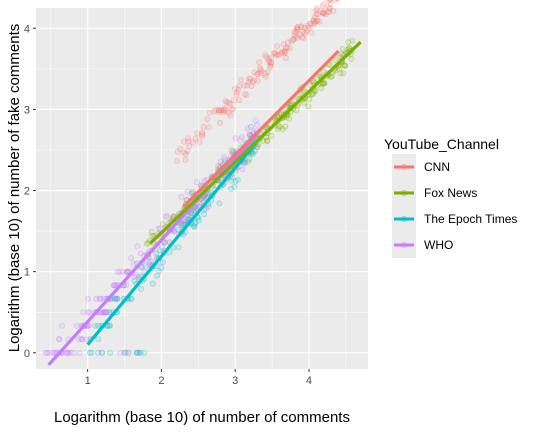 The image size is (536, 433). Describe the element at coordinates (470, 219) in the screenshot. I see `legend-label: The Epoch Times` at that location.